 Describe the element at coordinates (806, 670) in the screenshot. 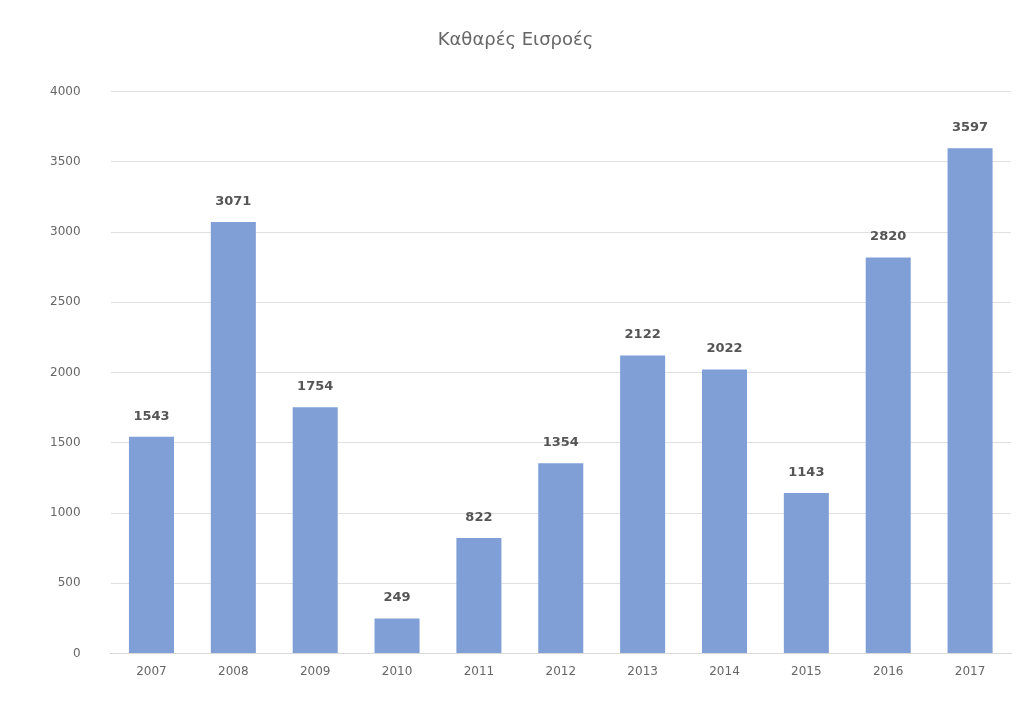

I see `x-tick-label: 2015` at that location.